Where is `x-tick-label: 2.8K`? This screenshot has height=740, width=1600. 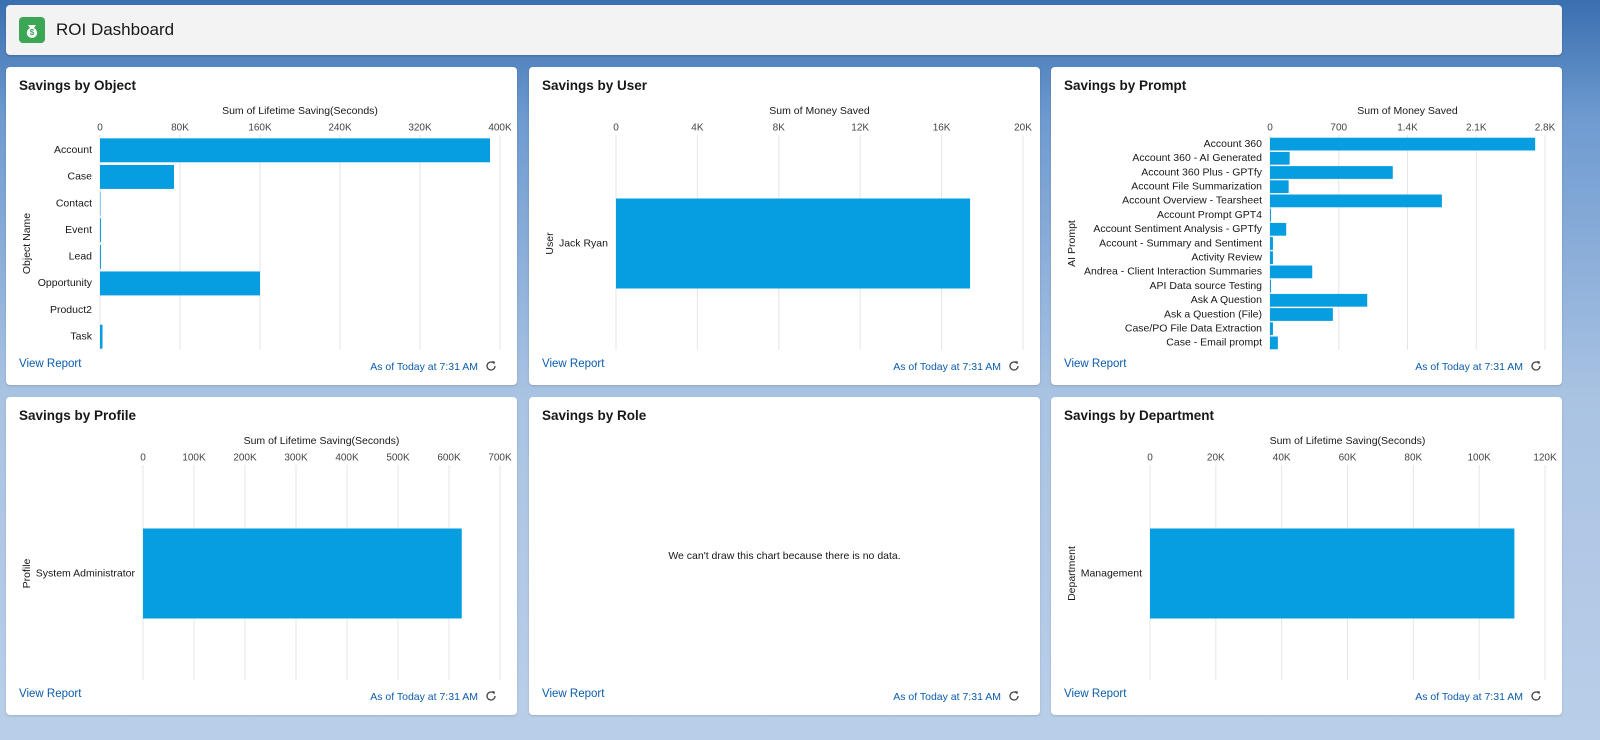 x-tick-label: 2.8K is located at coordinates (1545, 128).